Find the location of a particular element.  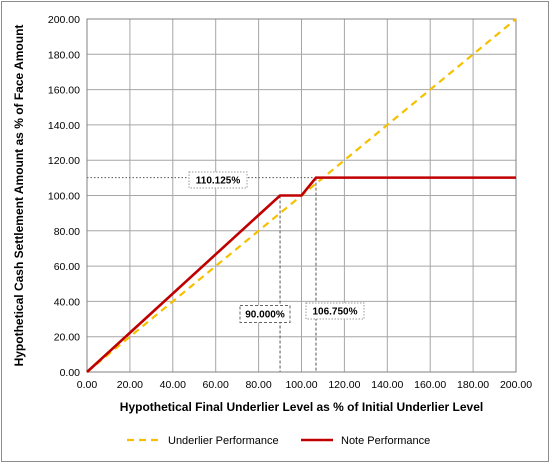

x-tick-label: 0.00 is located at coordinates (87, 385).